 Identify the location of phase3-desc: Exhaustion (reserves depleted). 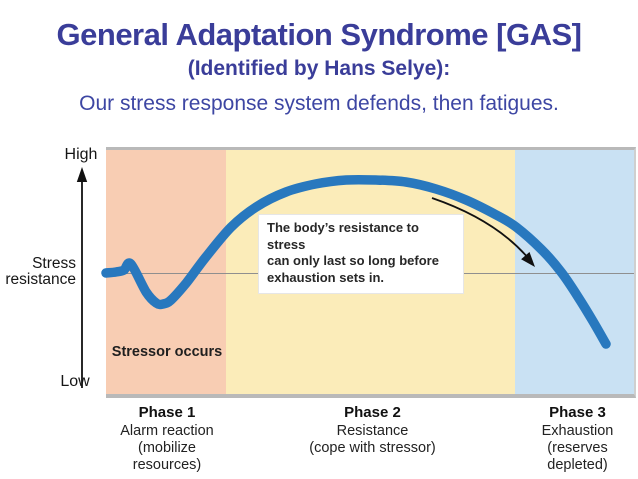
(577, 448).